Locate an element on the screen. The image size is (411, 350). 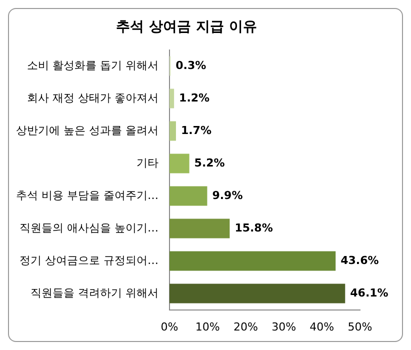
y-tick-label: 상반기에 높은 성과를 올려서 is located at coordinates (87, 130).